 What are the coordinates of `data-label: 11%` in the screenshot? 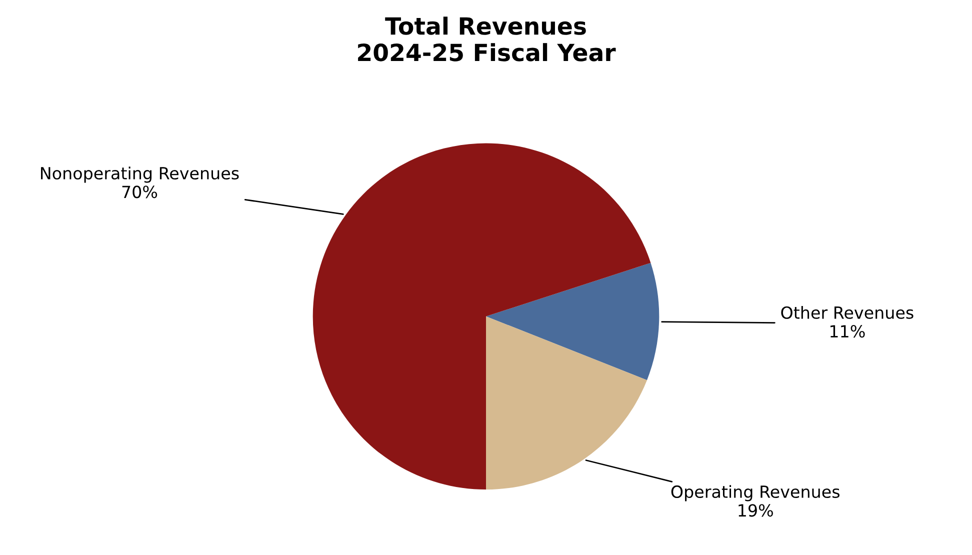 It's located at (847, 331).